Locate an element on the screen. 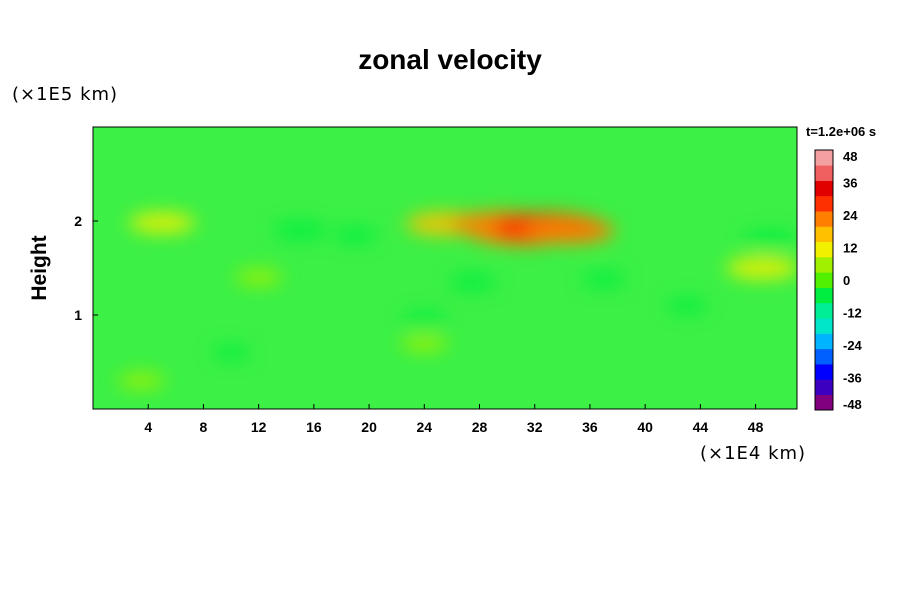 This screenshot has width=900, height=600. colorbar-tick-label: -12 is located at coordinates (852, 313).